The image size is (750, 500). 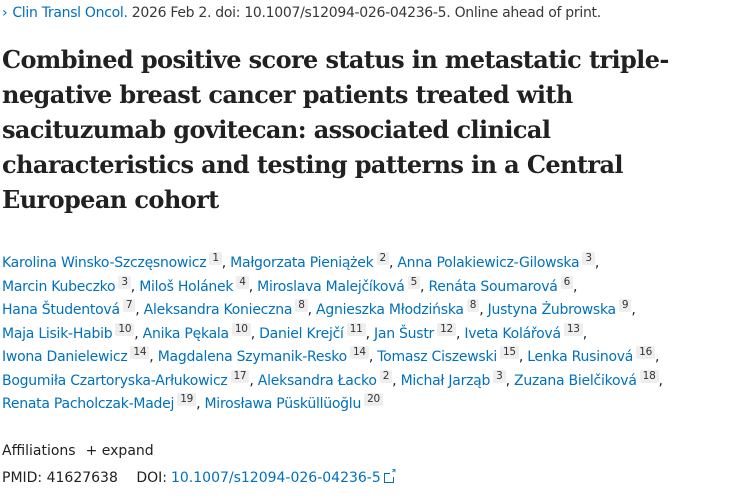 I want to click on author-link: Anika Pękala, so click(x=185, y=333).